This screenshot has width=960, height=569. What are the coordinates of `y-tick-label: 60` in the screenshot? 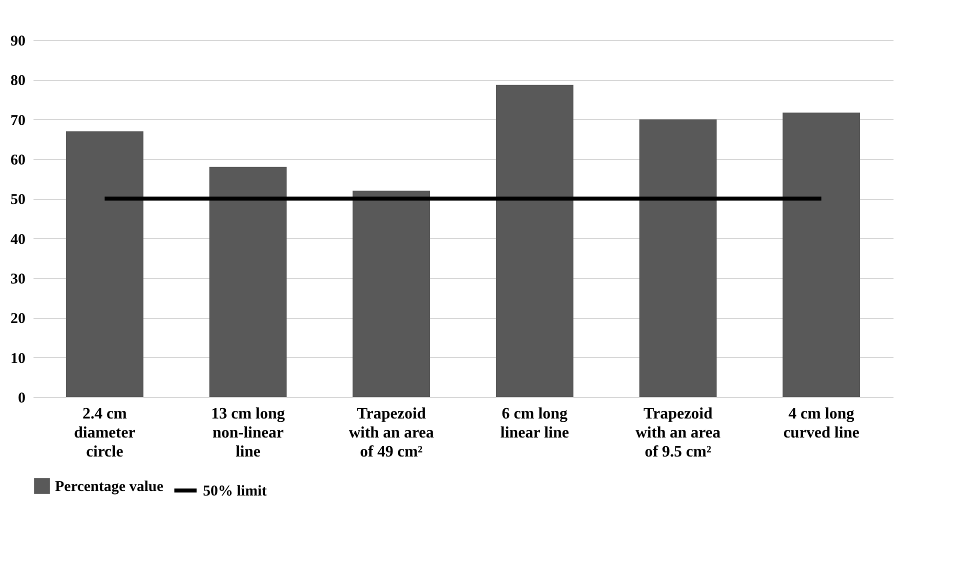 It's located at (18, 160).